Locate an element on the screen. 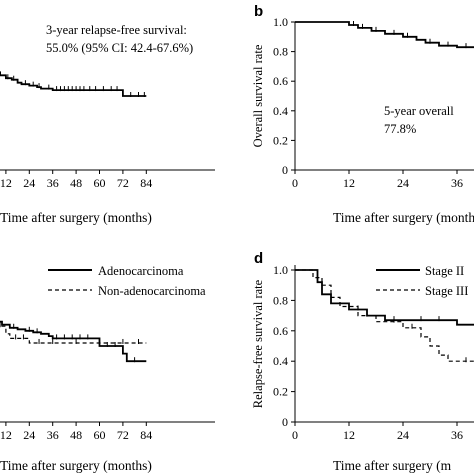 This screenshot has width=474, height=474. panel-d-x-ticks: 0122436486 is located at coordinates (377, 432).